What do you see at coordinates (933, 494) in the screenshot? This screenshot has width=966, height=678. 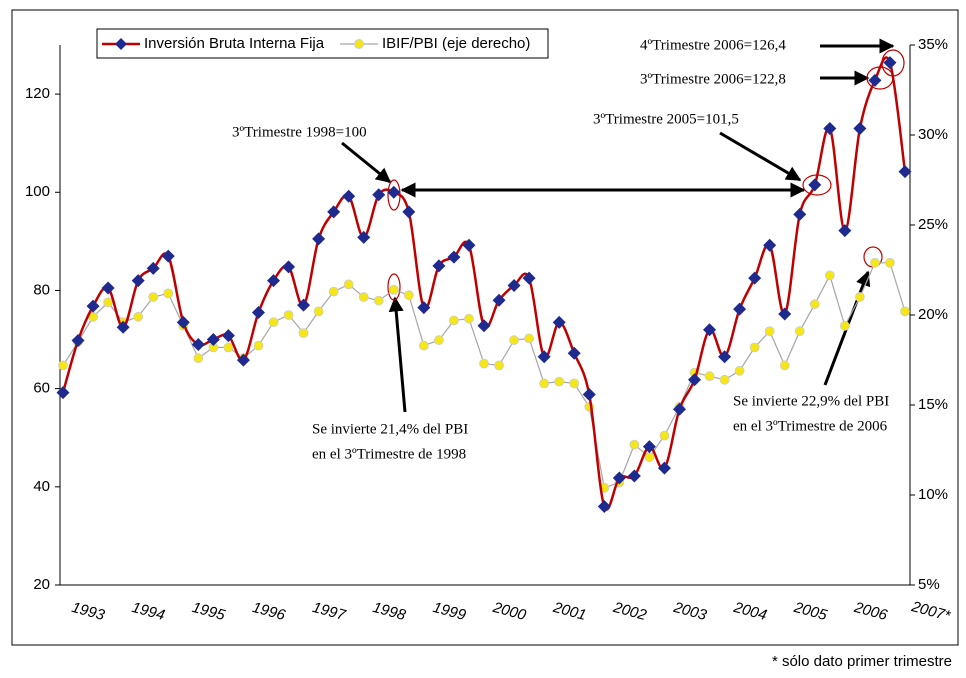 I see `y2-tick-label: 10%` at bounding box center [933, 494].